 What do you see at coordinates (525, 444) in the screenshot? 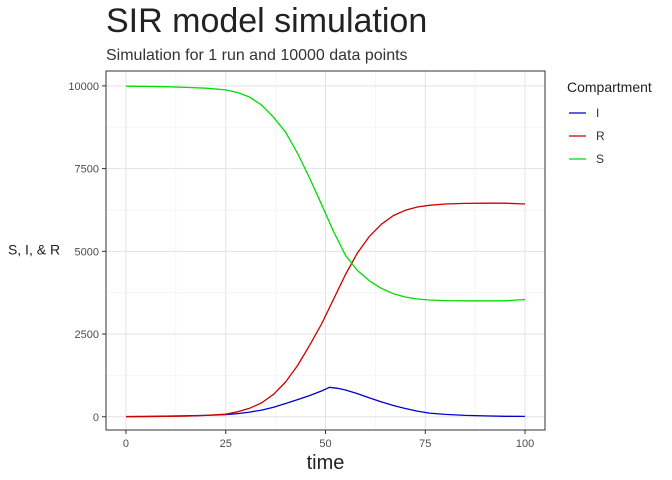
I see `x-tick-label: 100` at bounding box center [525, 444].